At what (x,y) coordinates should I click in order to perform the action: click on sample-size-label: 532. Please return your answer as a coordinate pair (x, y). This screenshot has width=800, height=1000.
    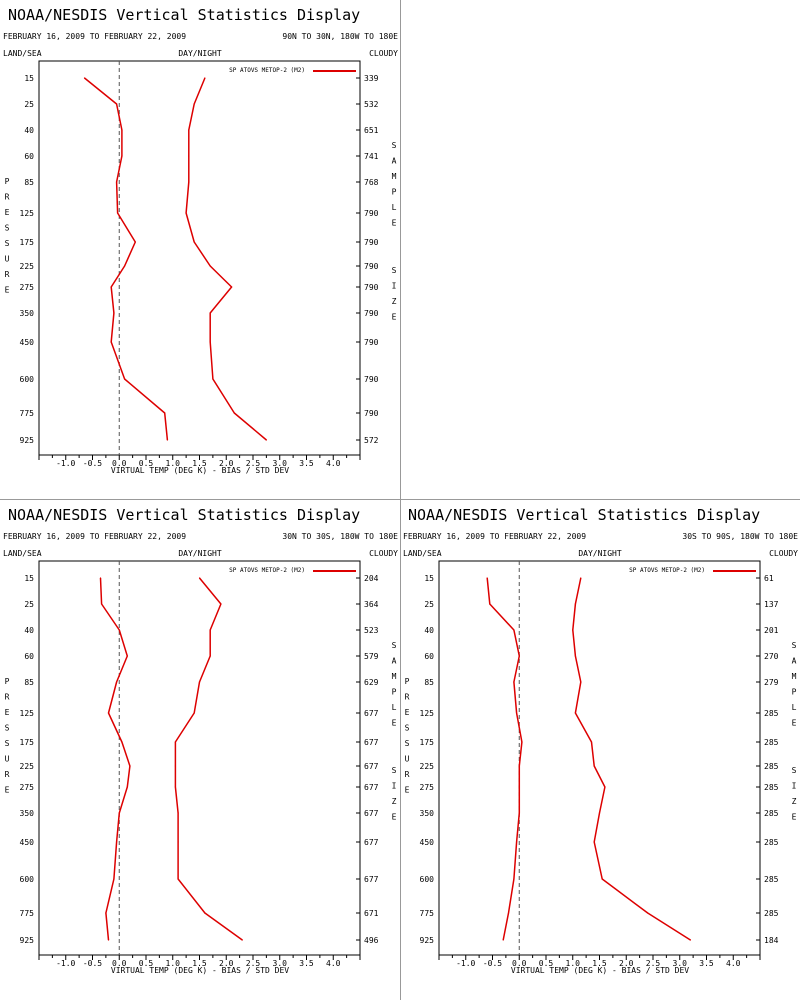
    Looking at the image, I should click on (371, 104).